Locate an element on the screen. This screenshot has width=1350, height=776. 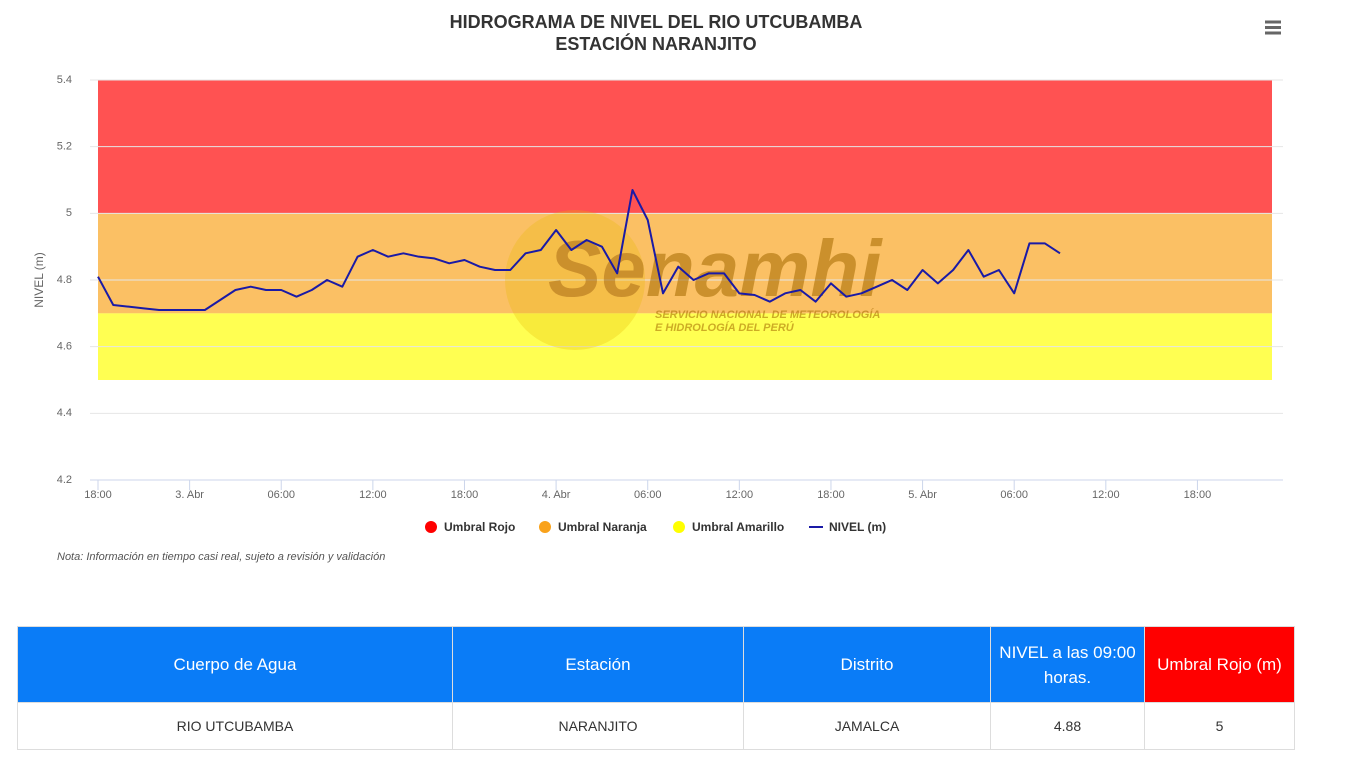
x-tick-label: 4. Abr is located at coordinates (556, 495).